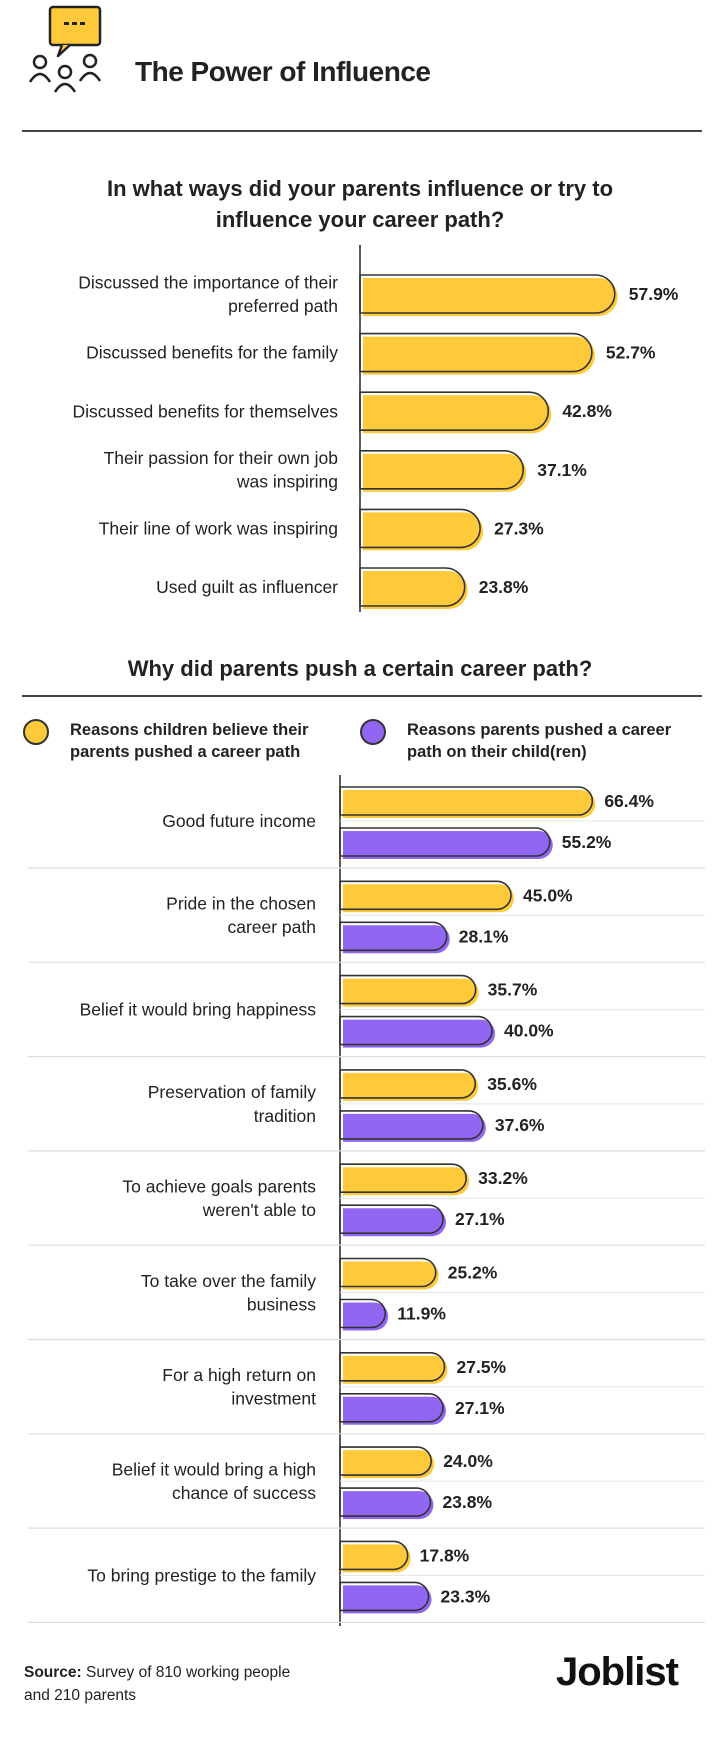 Image resolution: width=720 pixels, height=1738 pixels. I want to click on category-label-line: Their line of work was inspiring, so click(218, 529).